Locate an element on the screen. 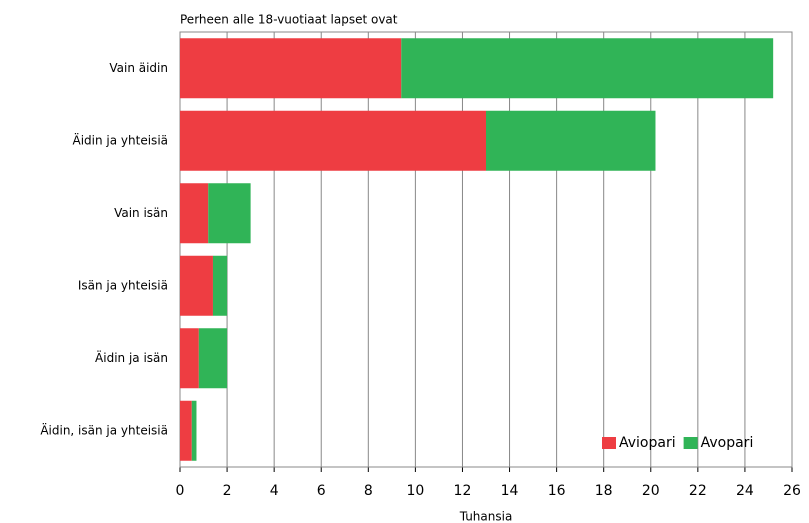 This screenshot has width=809, height=523. x-tick-label: 16 is located at coordinates (557, 491).